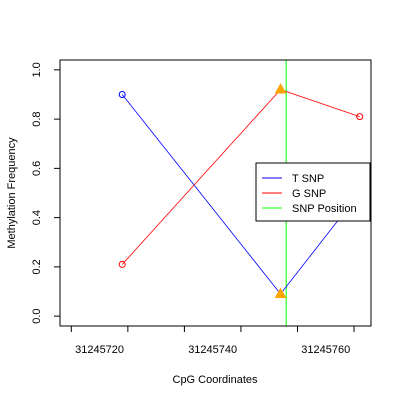  I want to click on legend-label: SNP Position, so click(324, 209).